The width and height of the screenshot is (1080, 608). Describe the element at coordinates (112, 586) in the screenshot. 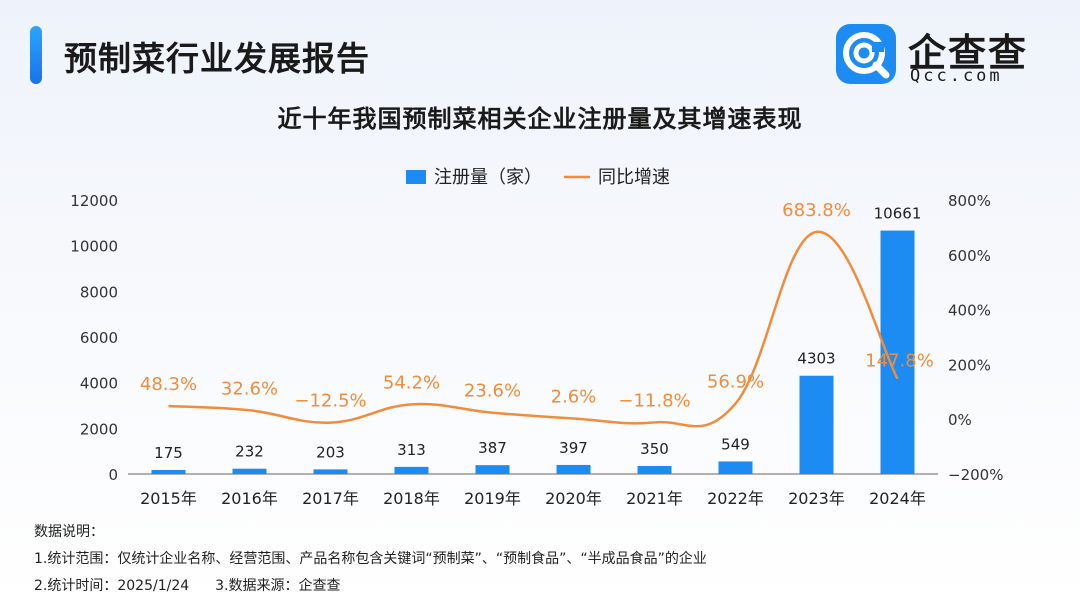

I see `notes-time: 2.统计时间：2025/1/24` at that location.